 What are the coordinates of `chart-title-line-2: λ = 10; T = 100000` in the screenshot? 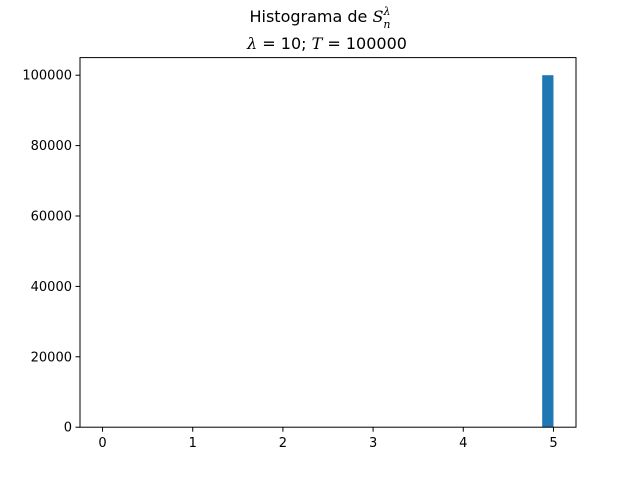 It's located at (326, 43).